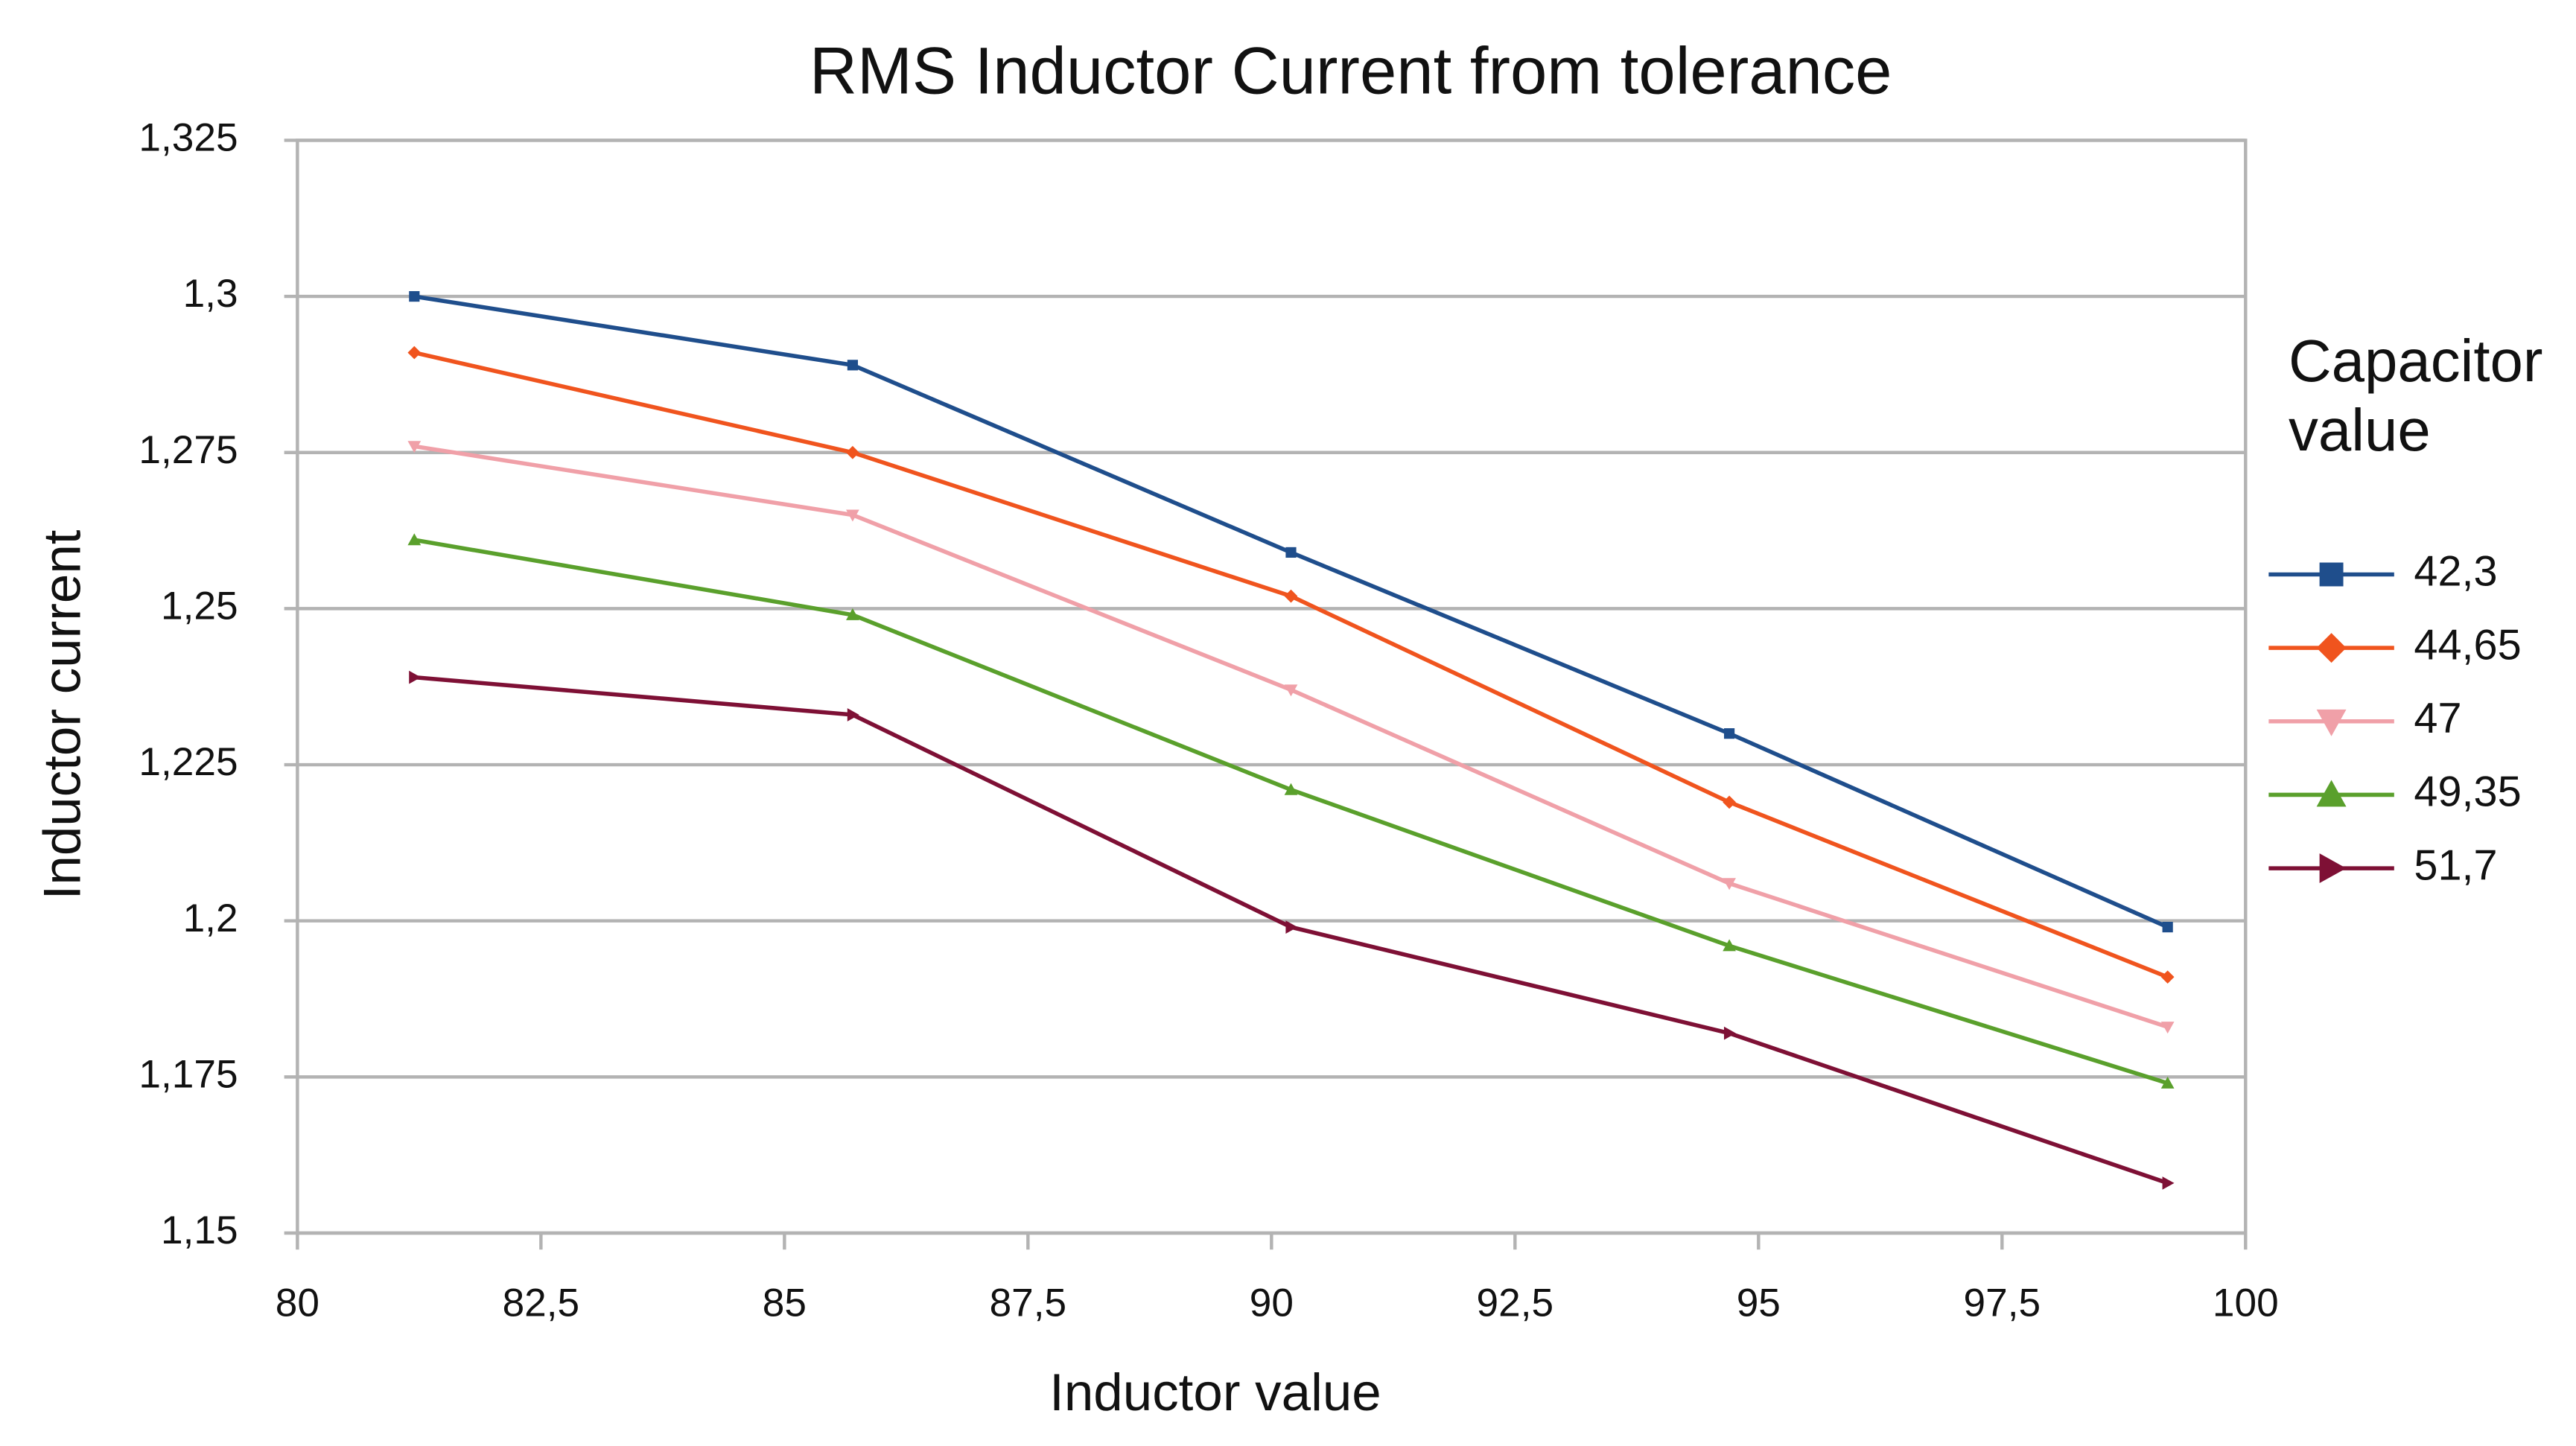 The image size is (2576, 1446). What do you see at coordinates (199, 606) in the screenshot?
I see `y-tick-label: 1,25` at bounding box center [199, 606].